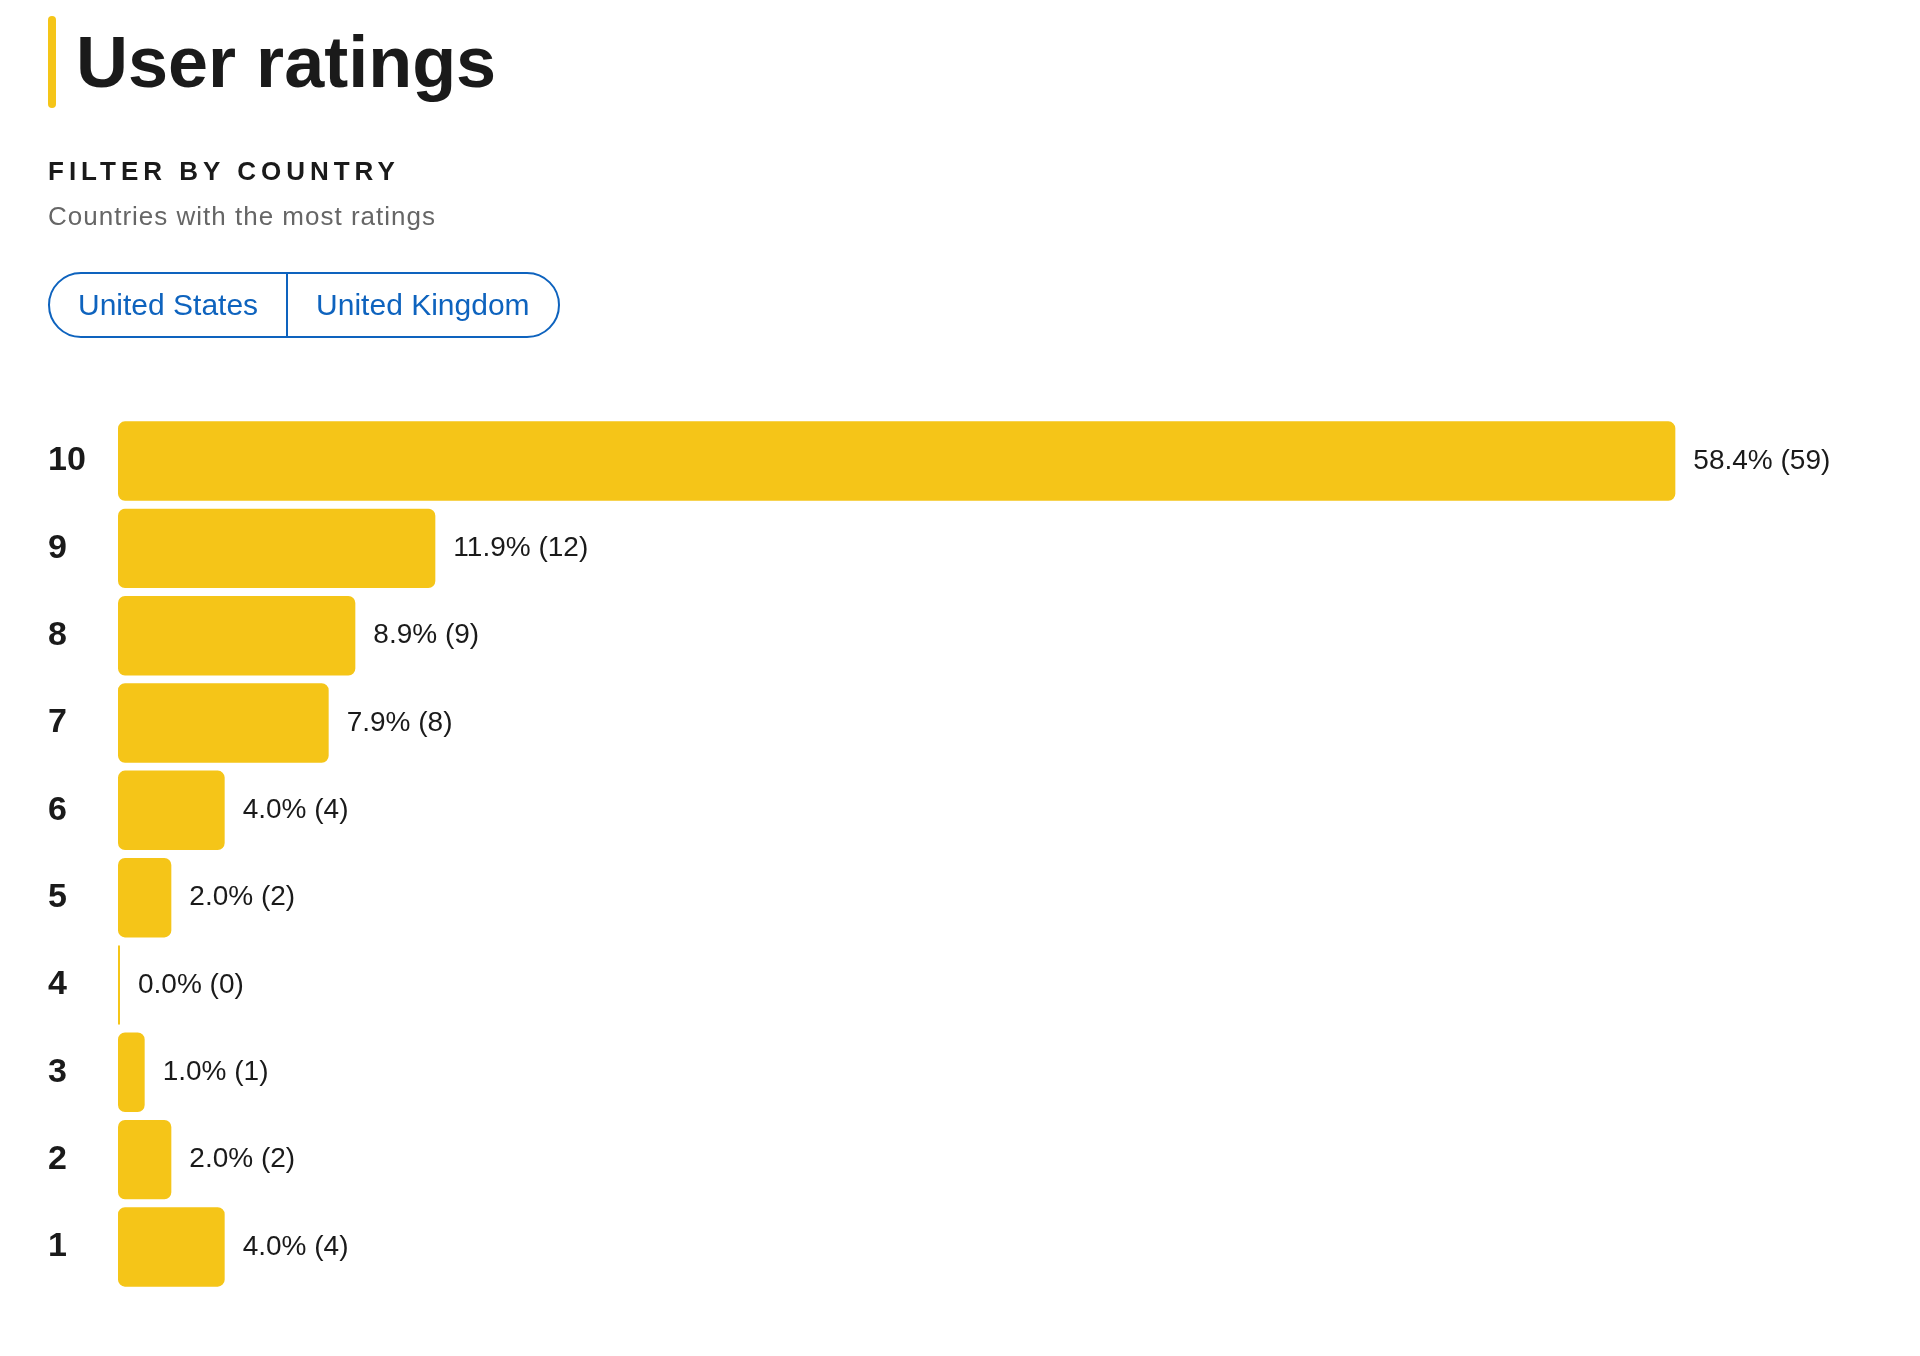 The height and width of the screenshot is (1356, 1920). I want to click on data-label: 7.9% (8), so click(399, 721).